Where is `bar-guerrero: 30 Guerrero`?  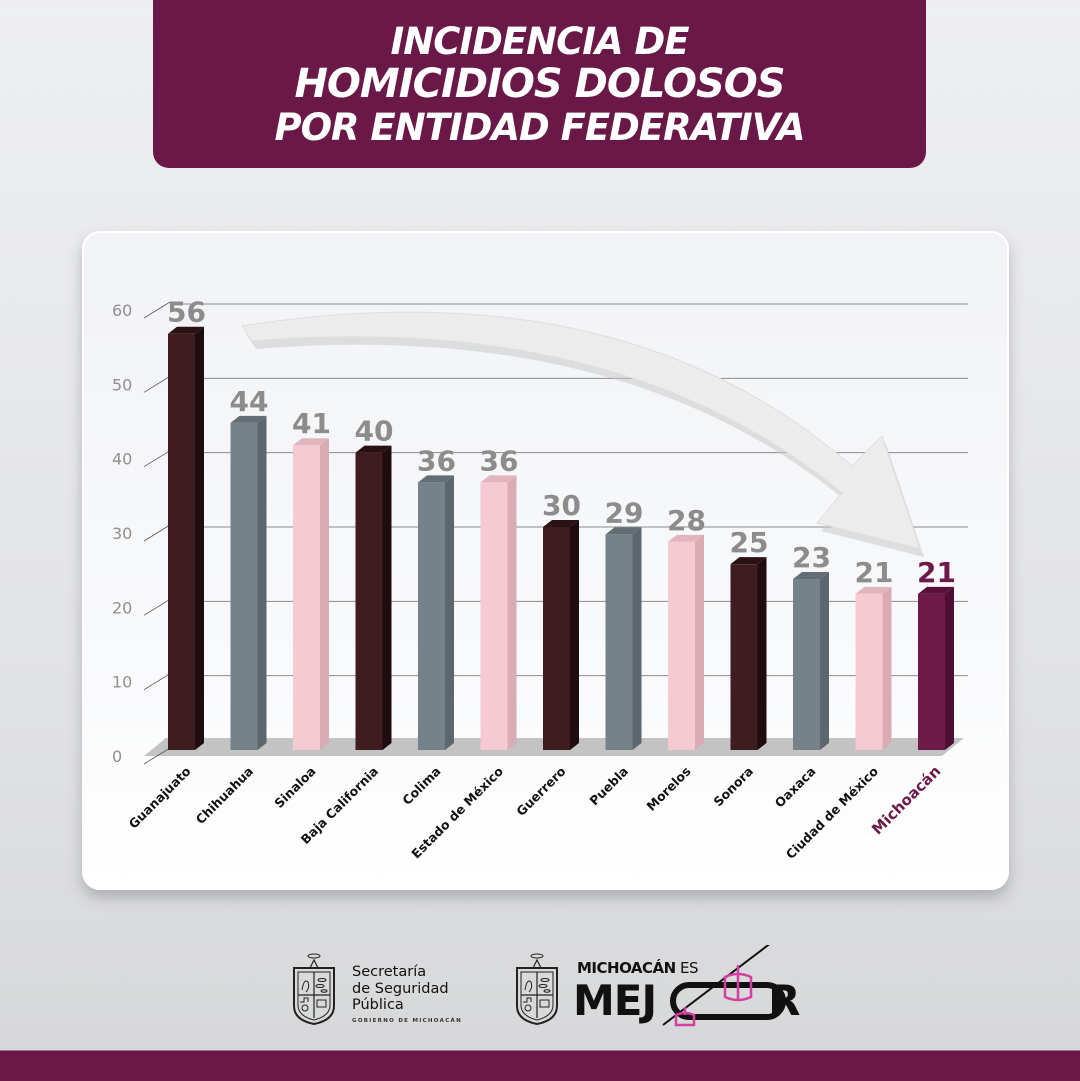
bar-guerrero: 30 Guerrero is located at coordinates (547, 654).